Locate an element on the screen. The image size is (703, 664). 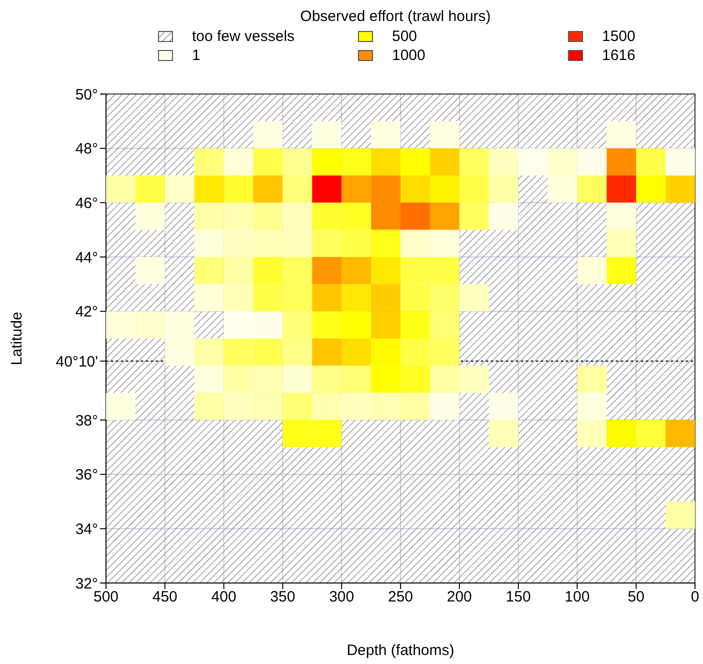
y-tick-label: 36° is located at coordinates (86, 475).